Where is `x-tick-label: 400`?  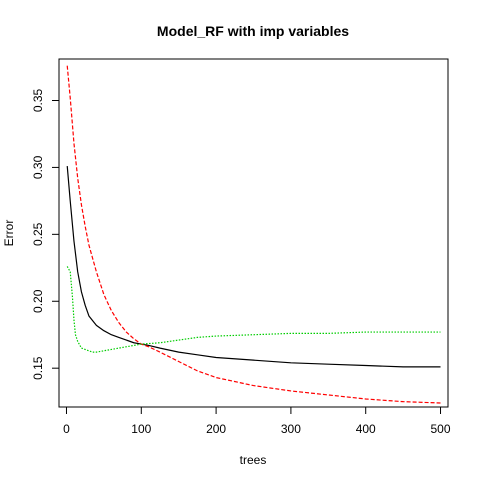
x-tick-label: 400 is located at coordinates (366, 429).